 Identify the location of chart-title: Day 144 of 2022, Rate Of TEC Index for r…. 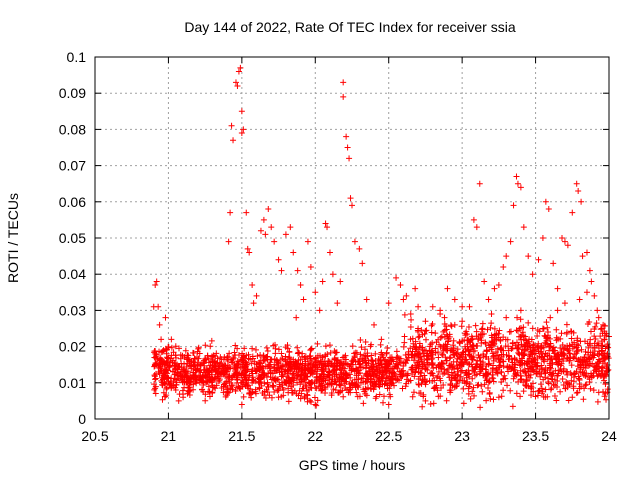
(349, 27).